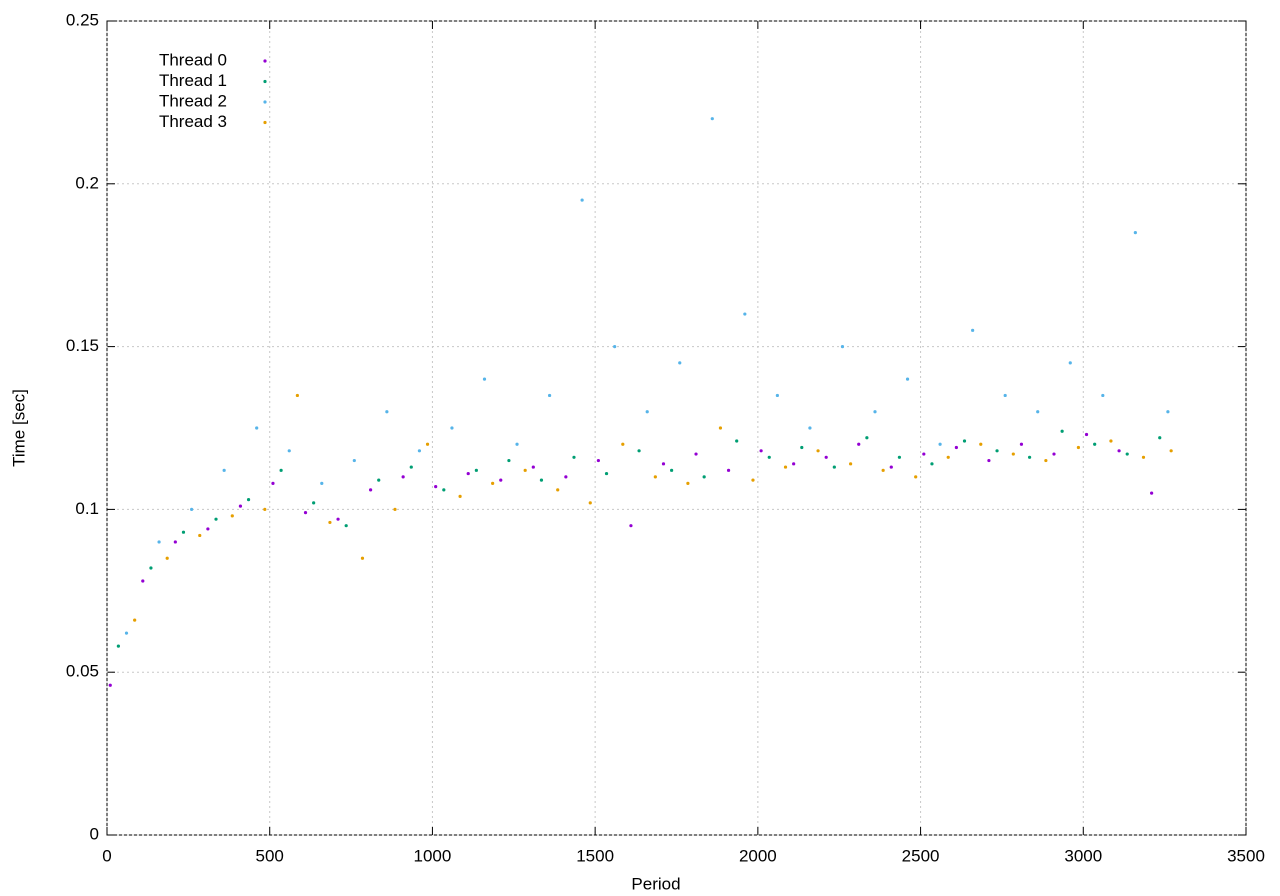  Describe the element at coordinates (82, 19) in the screenshot. I see `y-tick-label: 0.25` at that location.